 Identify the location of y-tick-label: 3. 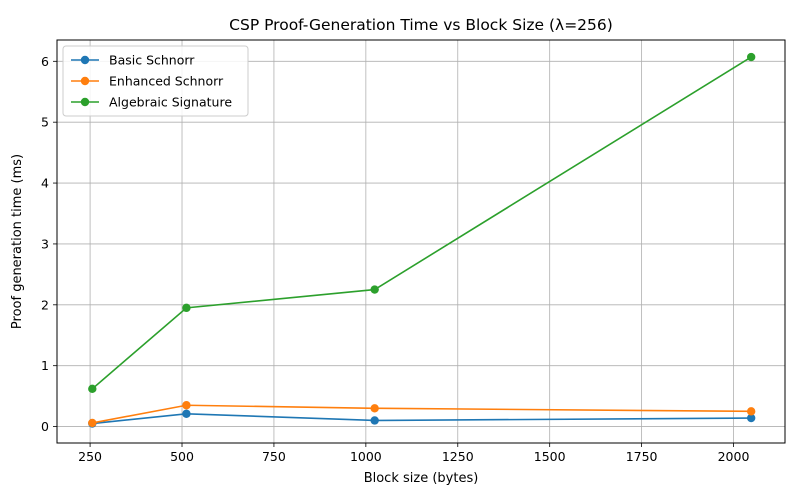
(45, 243).